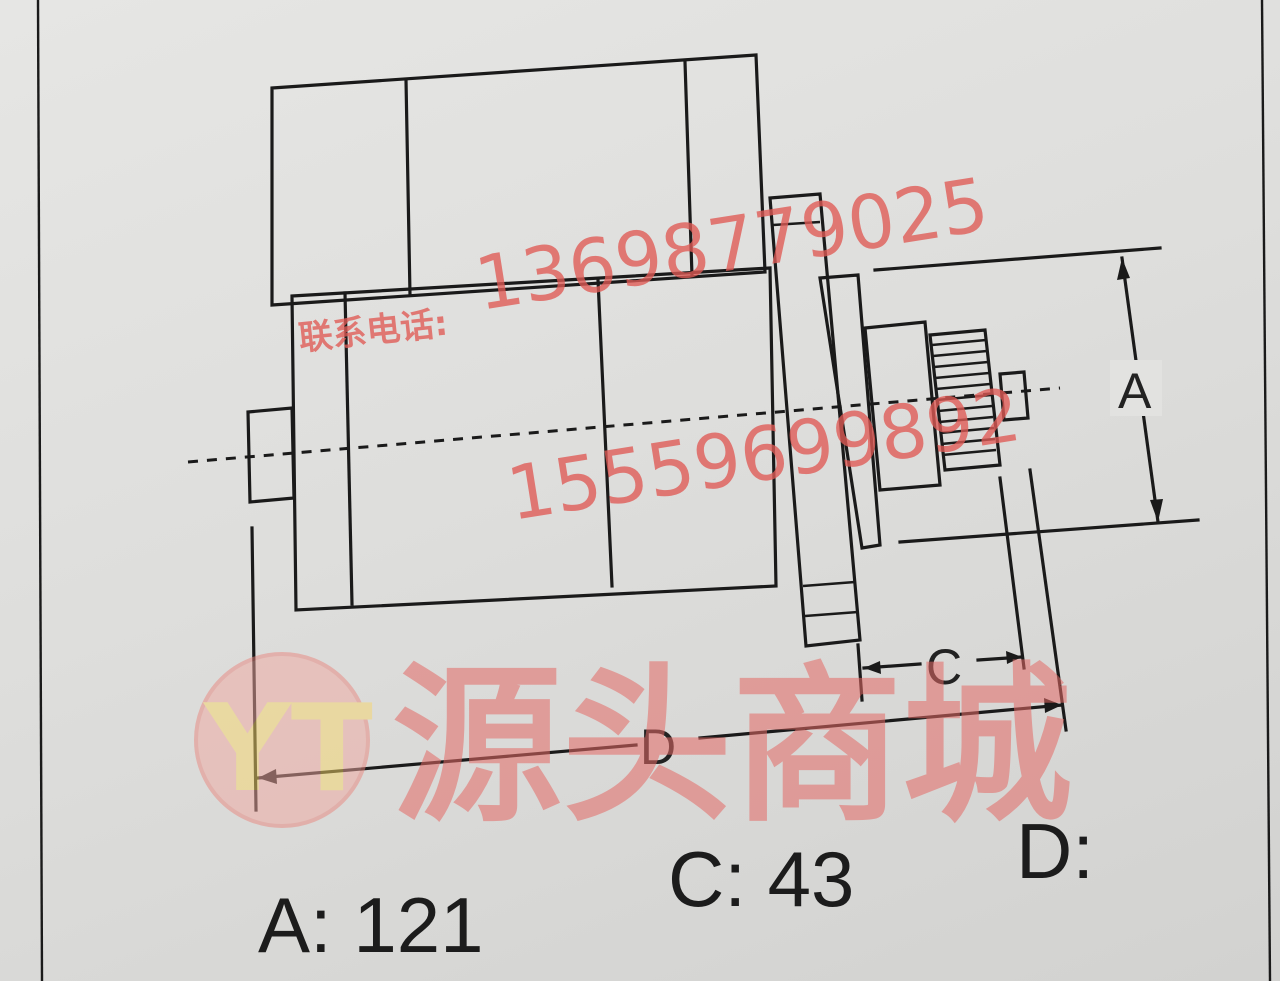 Image resolution: width=1280 pixels, height=981 pixels. I want to click on dimension-c-label: C, so click(944, 667).